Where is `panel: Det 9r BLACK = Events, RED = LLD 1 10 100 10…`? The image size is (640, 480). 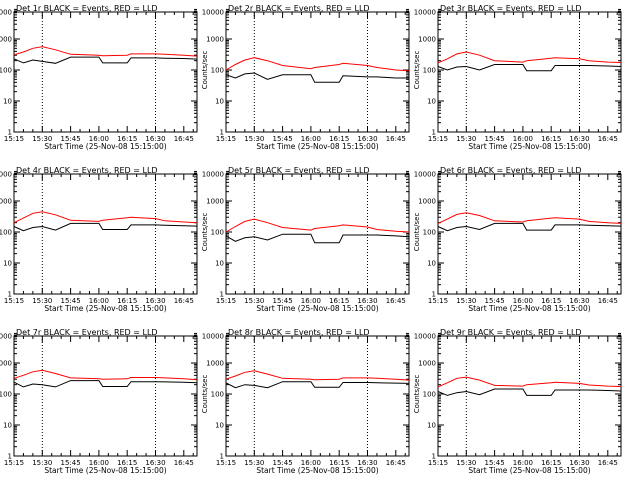 panel: Det 9r BLACK = Events, RED = LLD 1 10 100 10… is located at coordinates (517, 401).